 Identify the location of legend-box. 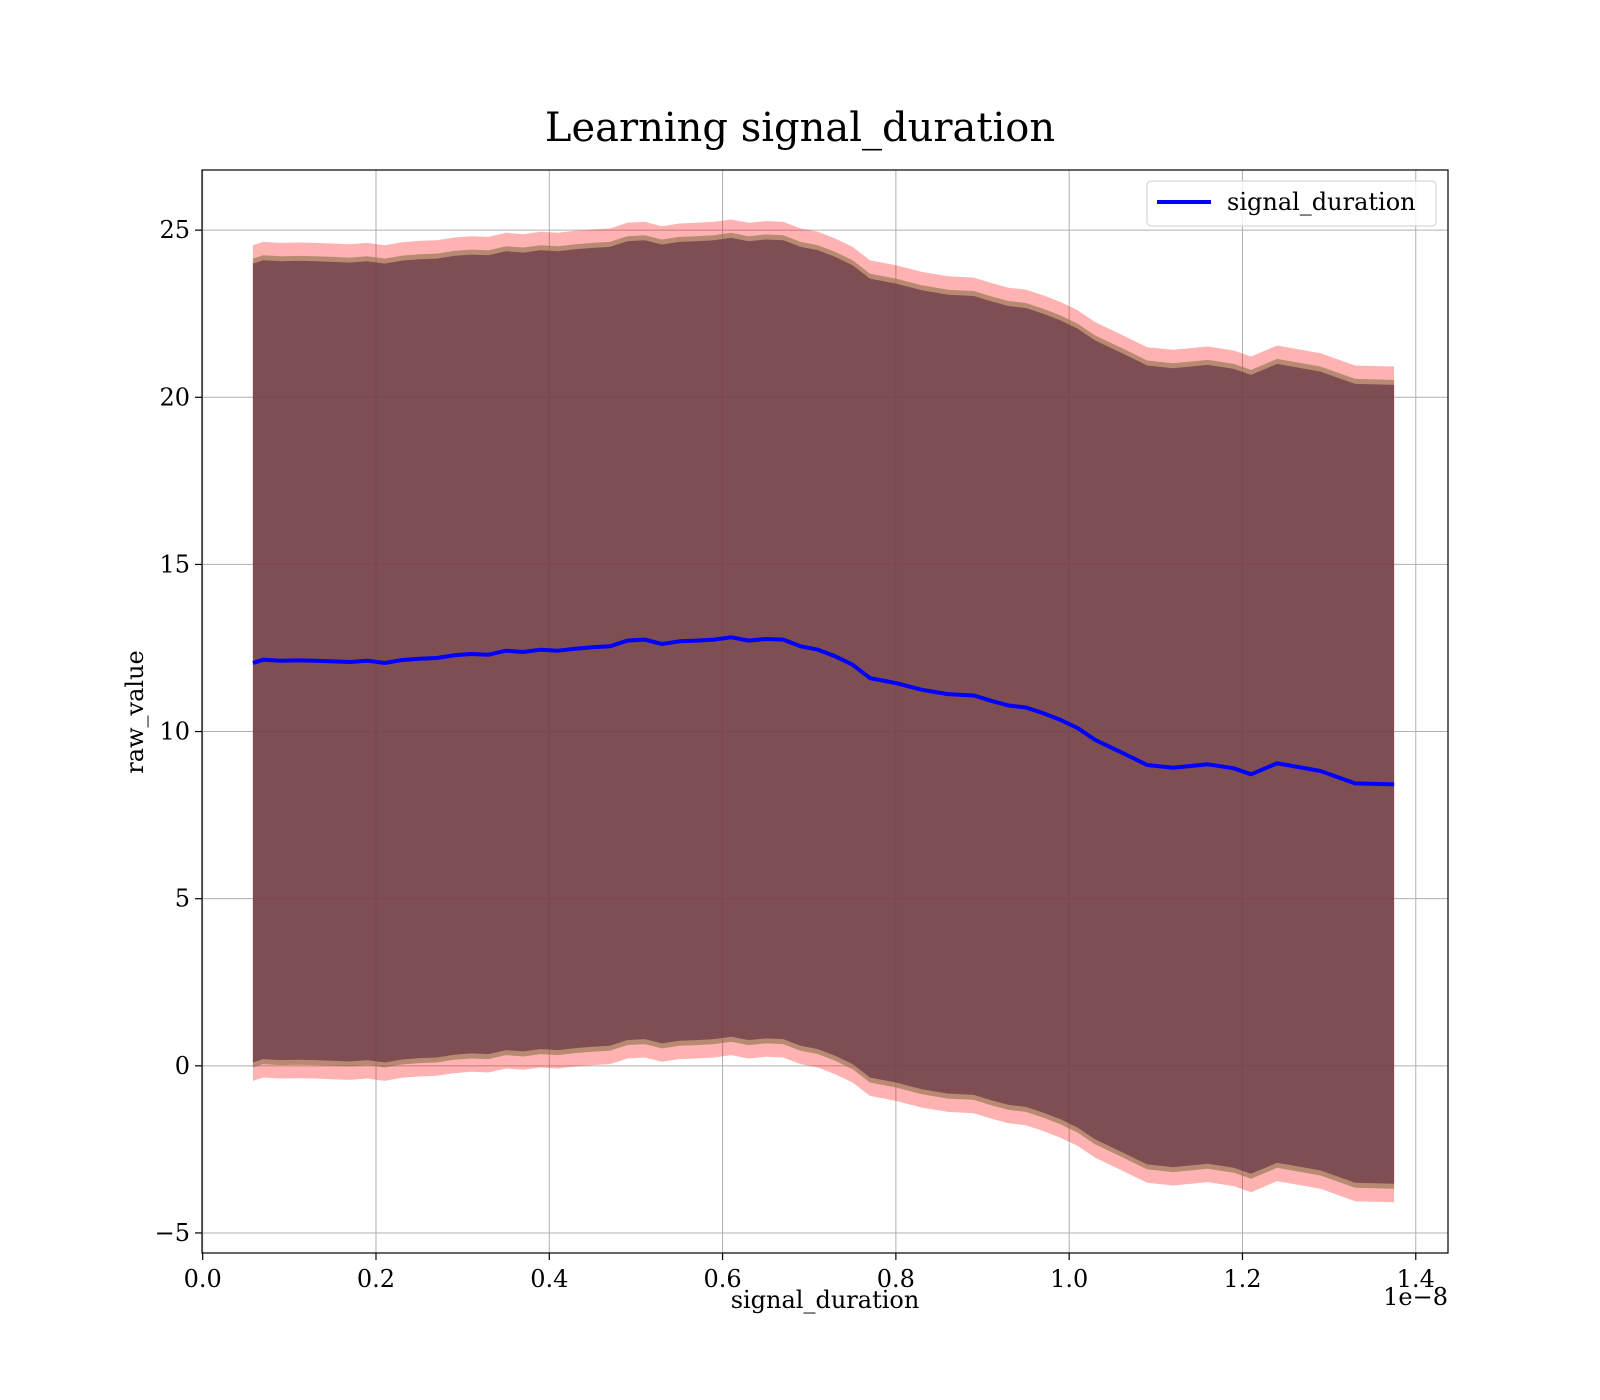
(1291, 203).